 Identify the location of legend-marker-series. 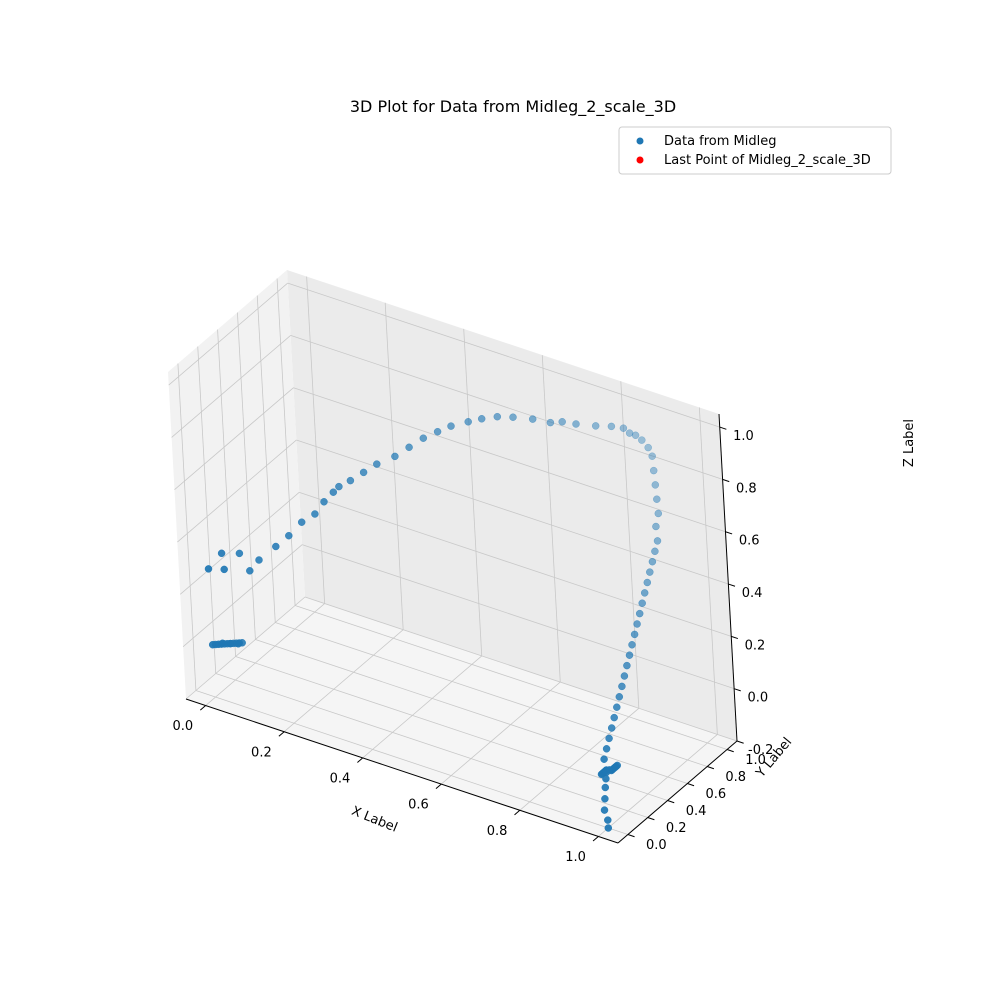
(640, 141).